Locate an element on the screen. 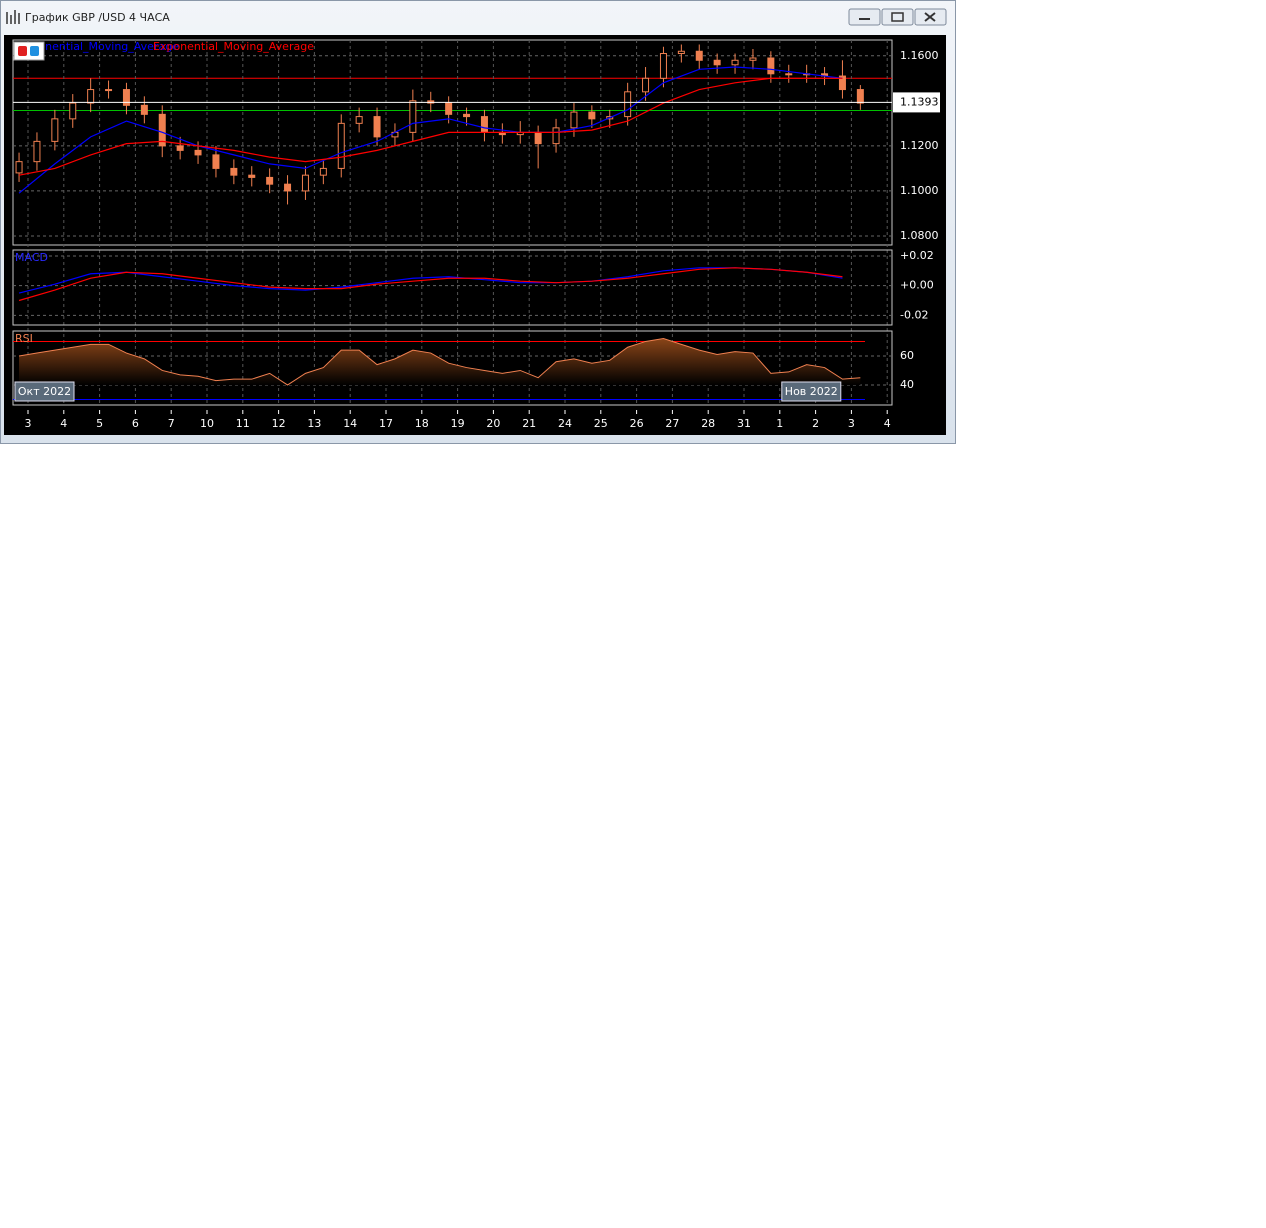 The width and height of the screenshot is (1266, 1228). rsi-line is located at coordinates (439, 362).